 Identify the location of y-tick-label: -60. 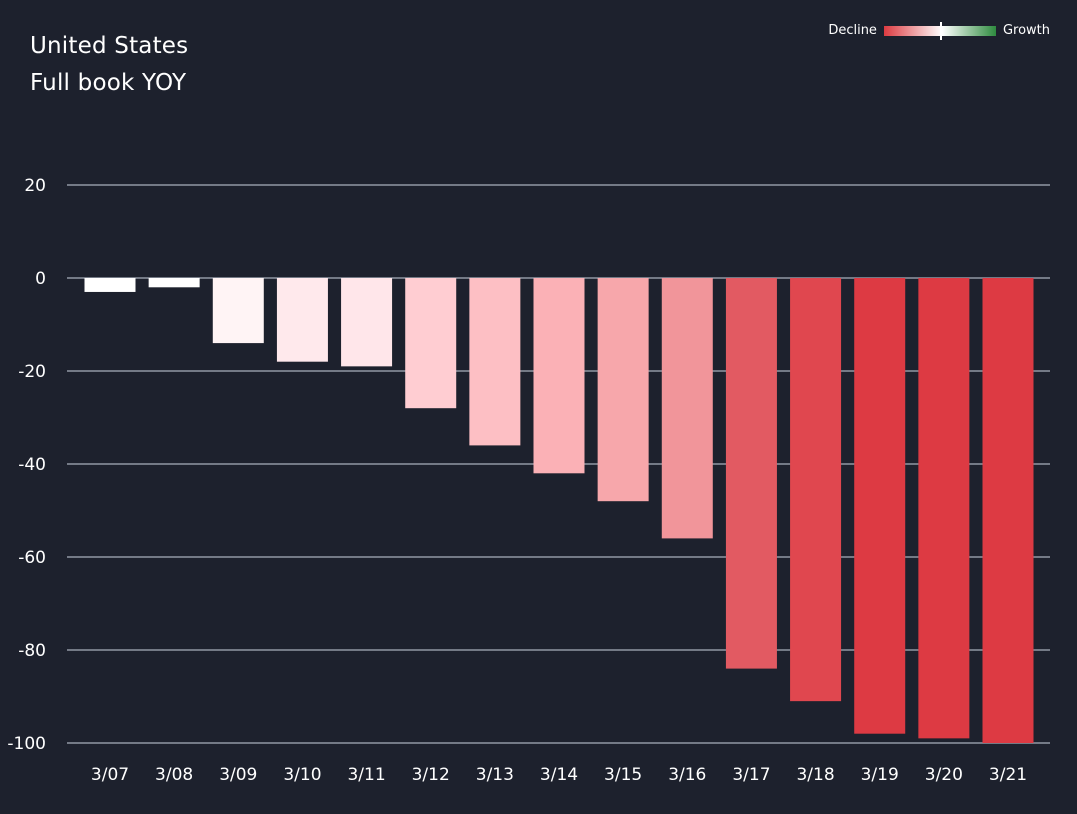
(32, 558).